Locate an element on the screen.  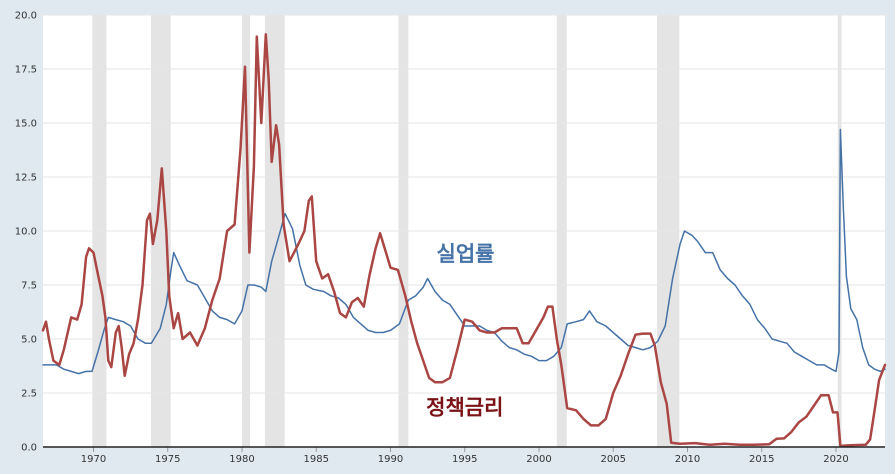
y-tick-label: 2.5 is located at coordinates (29, 394).